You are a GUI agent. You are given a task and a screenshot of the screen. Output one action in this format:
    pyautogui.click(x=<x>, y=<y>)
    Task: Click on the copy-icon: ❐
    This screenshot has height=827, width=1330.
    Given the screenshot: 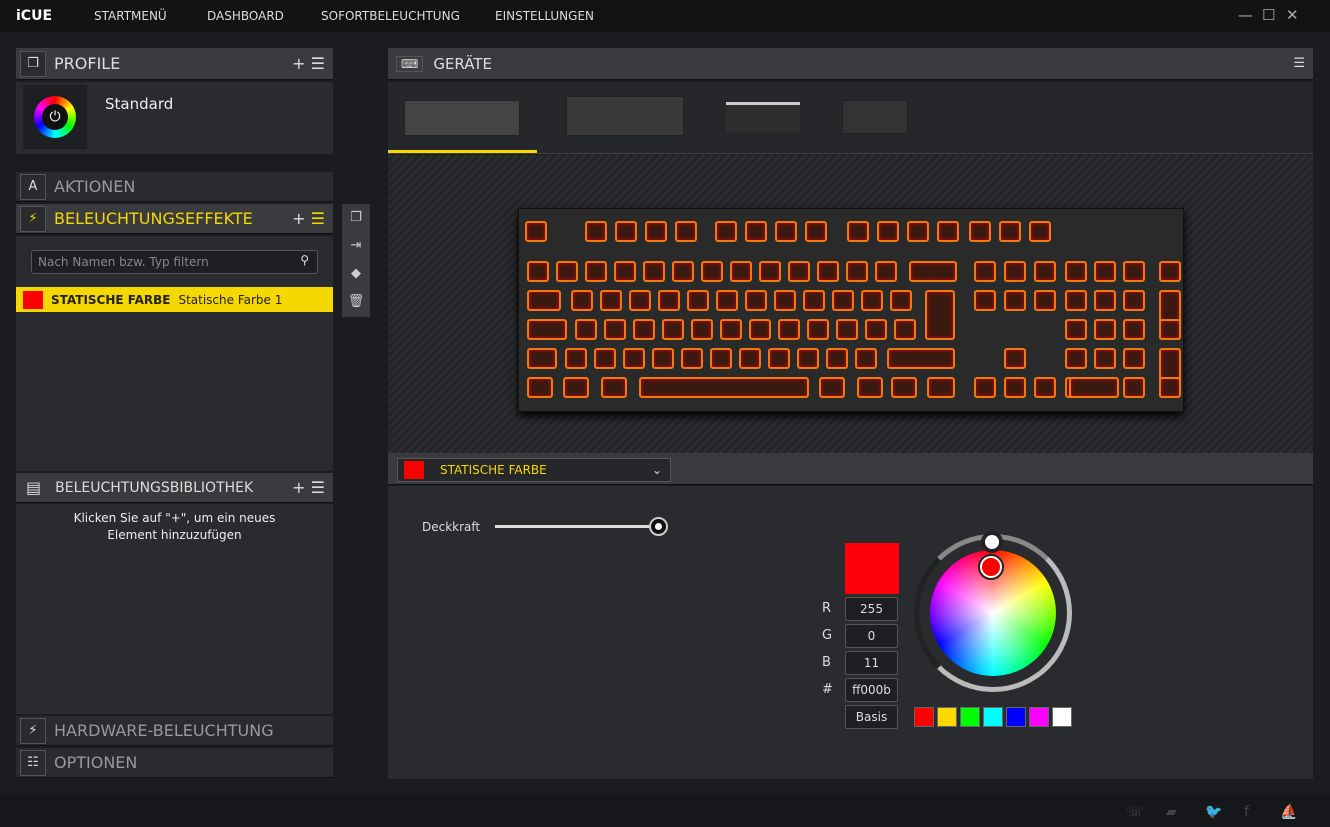 What is the action you would take?
    pyautogui.click(x=356, y=217)
    